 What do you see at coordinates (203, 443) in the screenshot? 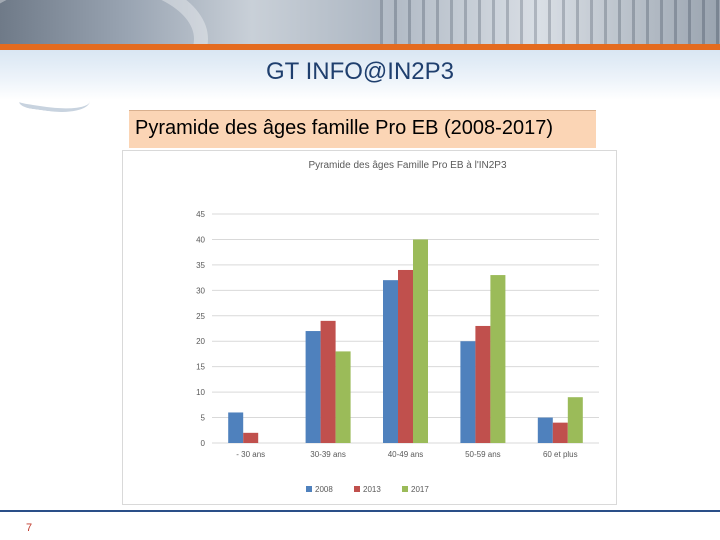
I see `y-tick-label: 0` at bounding box center [203, 443].